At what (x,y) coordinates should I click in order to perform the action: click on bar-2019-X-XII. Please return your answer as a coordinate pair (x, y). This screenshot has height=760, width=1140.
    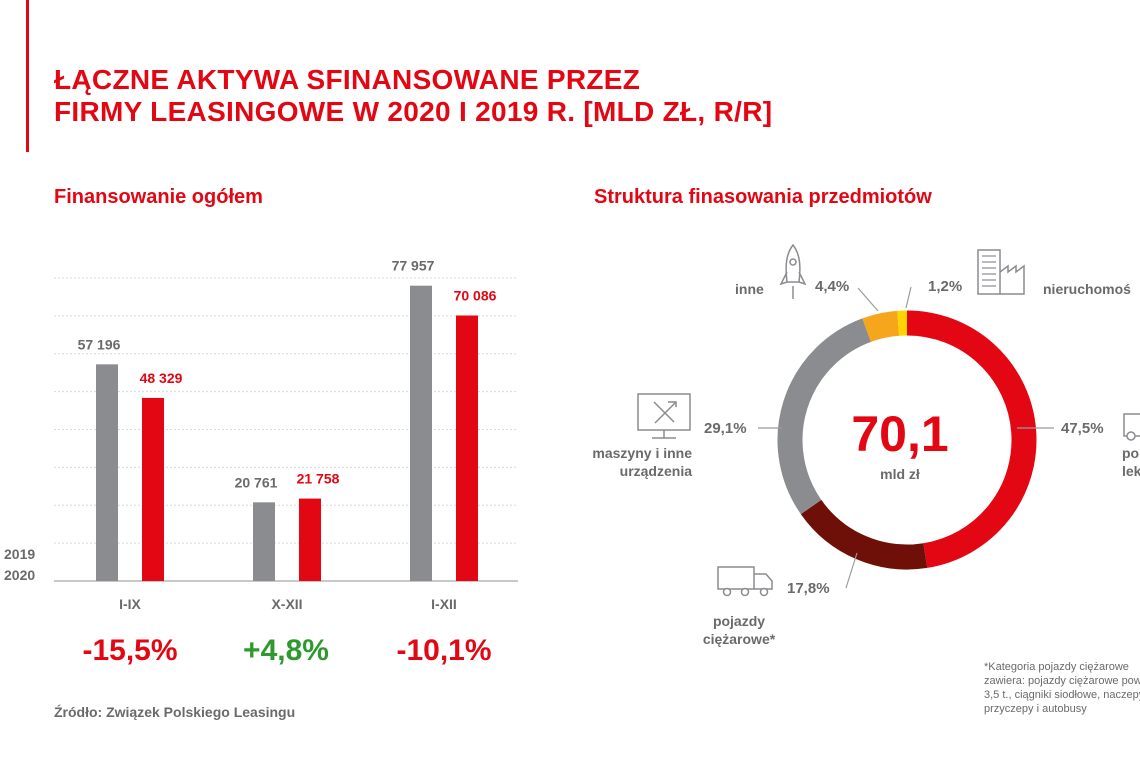
    Looking at the image, I should click on (264, 541).